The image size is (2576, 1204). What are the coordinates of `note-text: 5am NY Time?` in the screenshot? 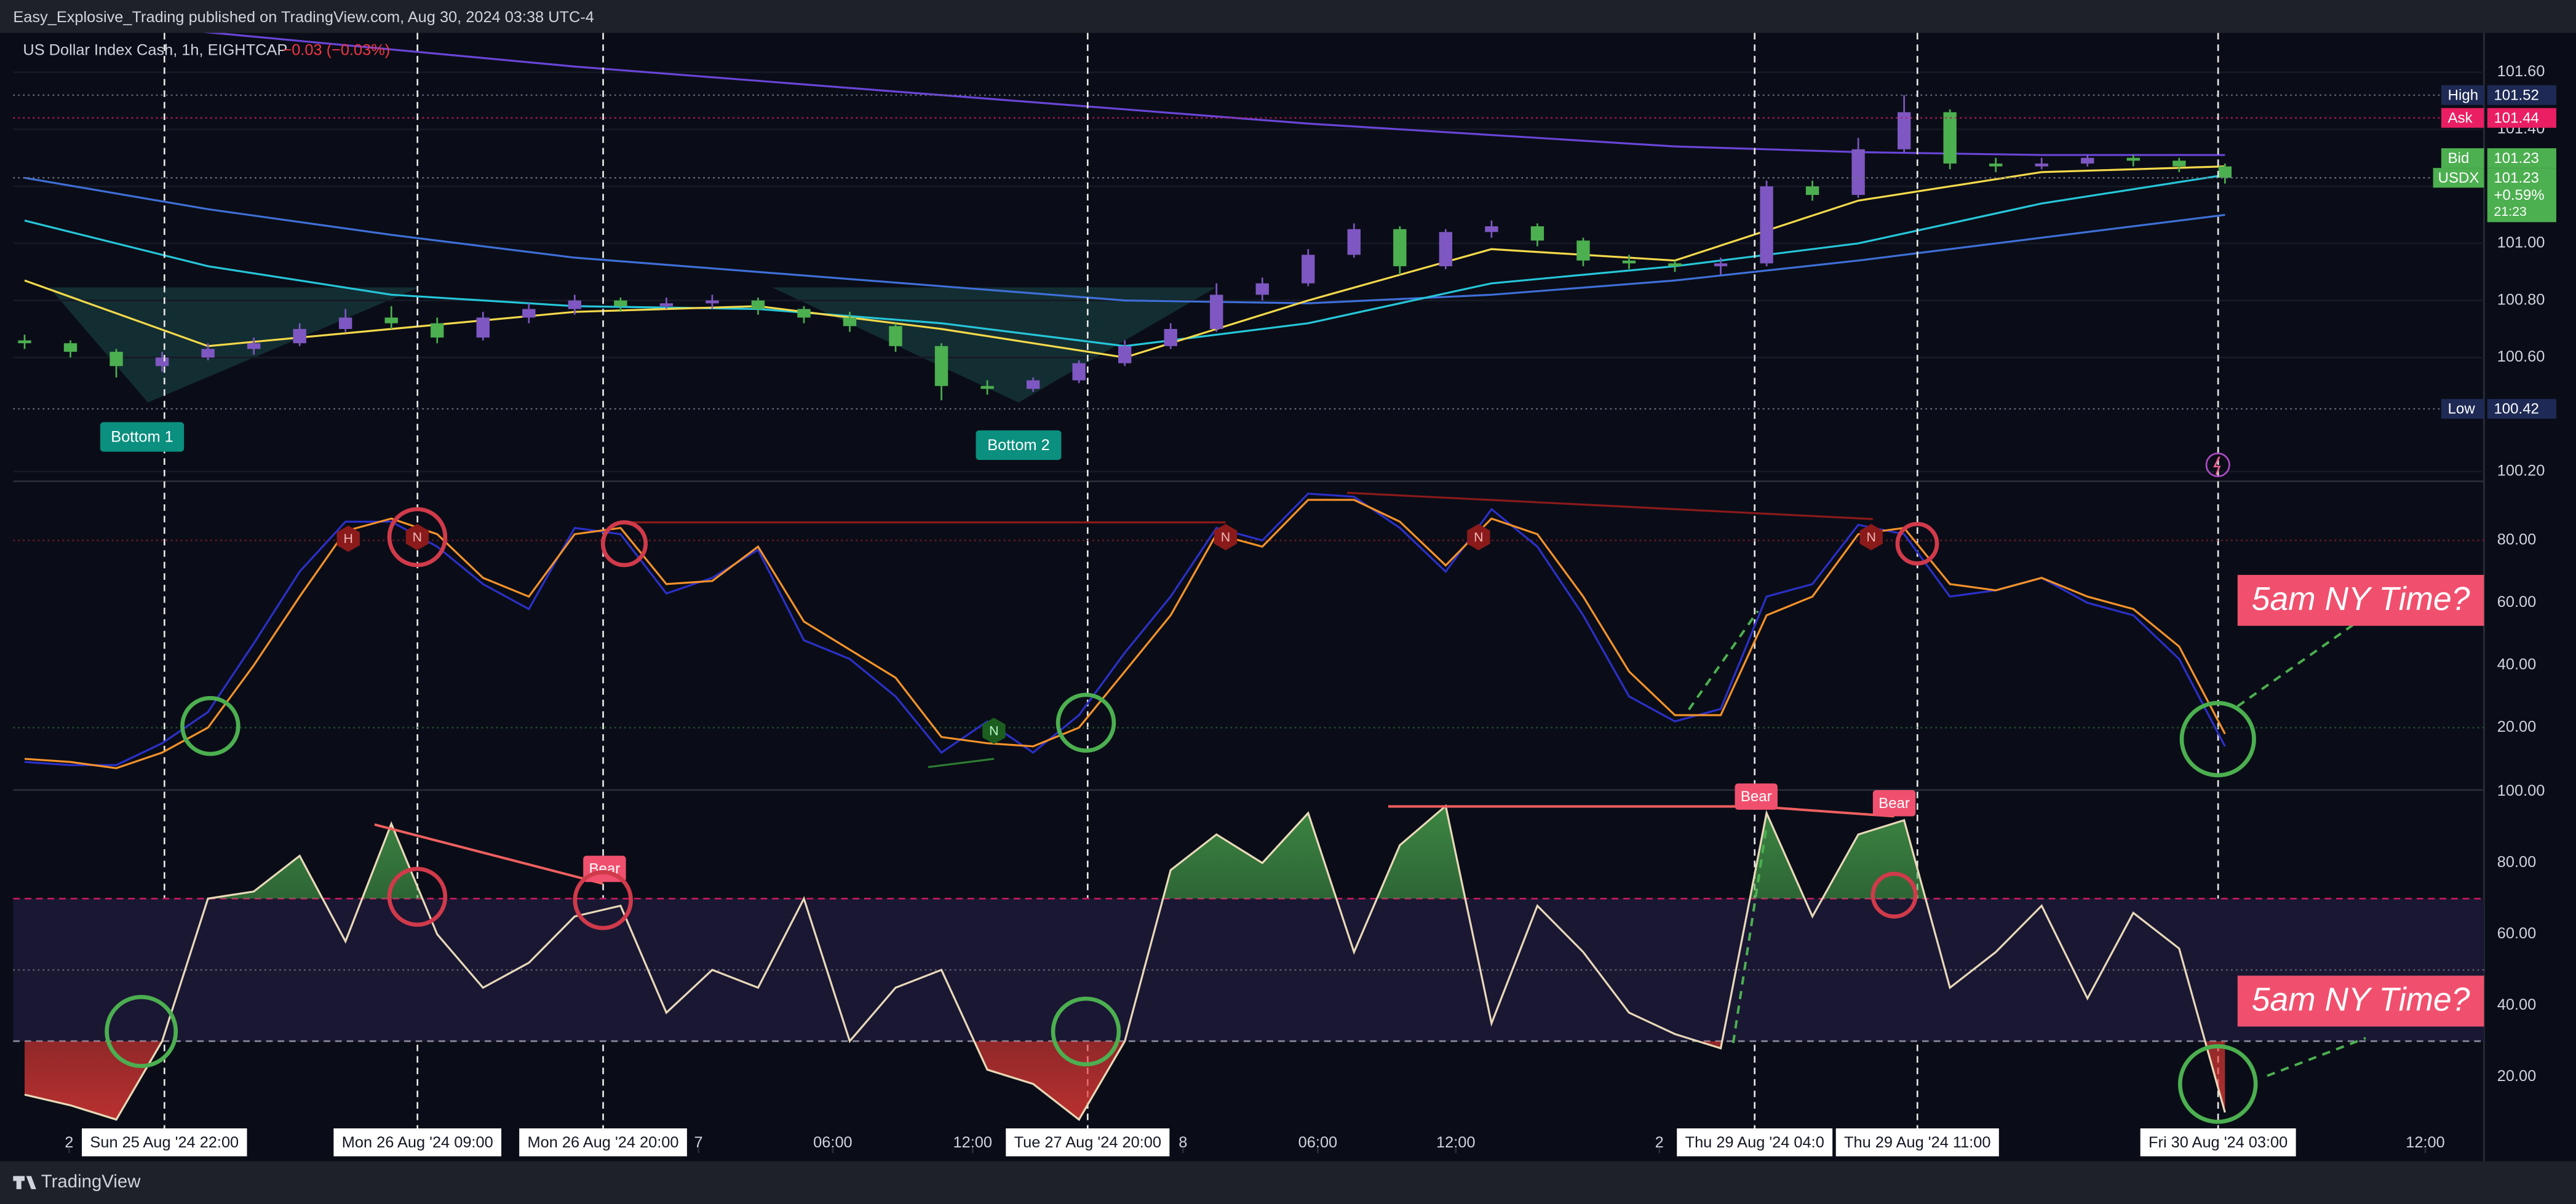 It's located at (2361, 999).